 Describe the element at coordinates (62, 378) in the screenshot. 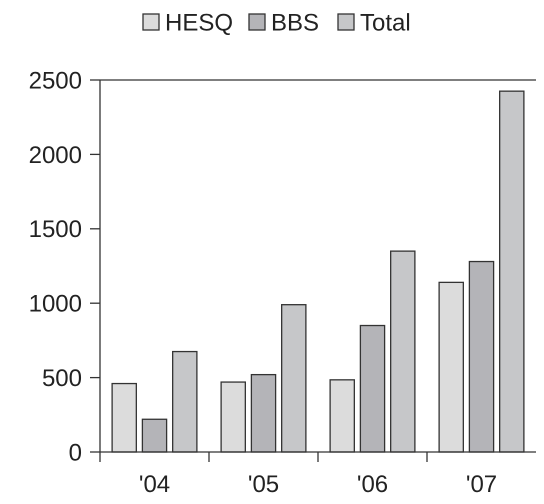

I see `y-tick-label: 500` at that location.